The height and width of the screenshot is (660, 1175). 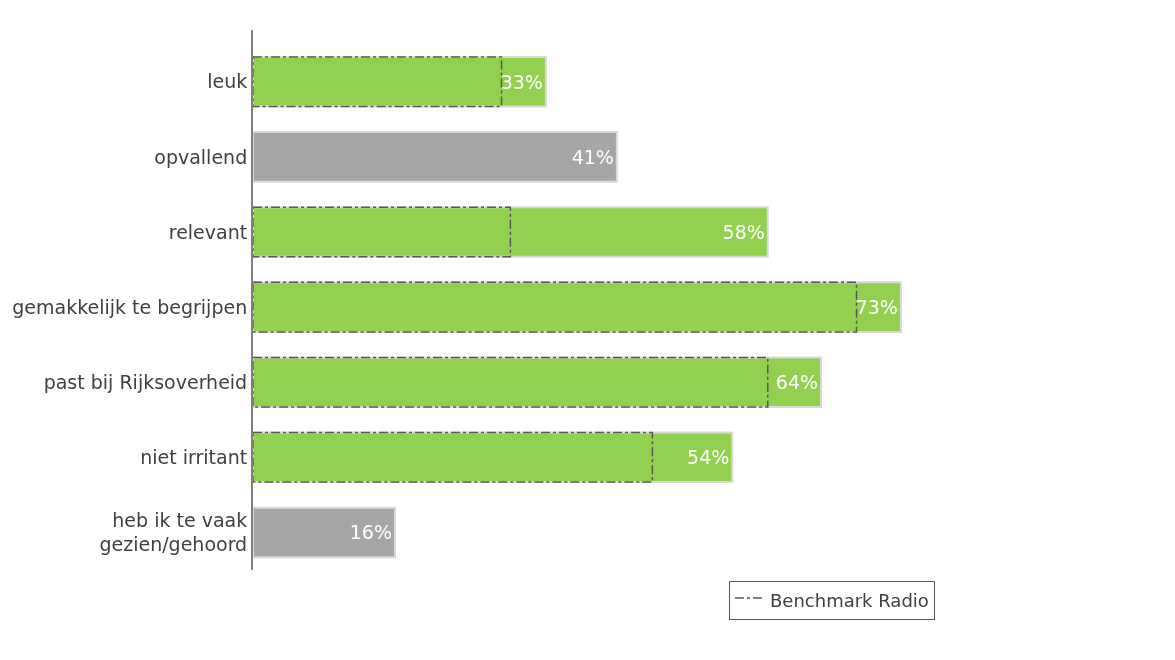 What do you see at coordinates (194, 456) in the screenshot?
I see `y-tick-label: niet irritant` at bounding box center [194, 456].